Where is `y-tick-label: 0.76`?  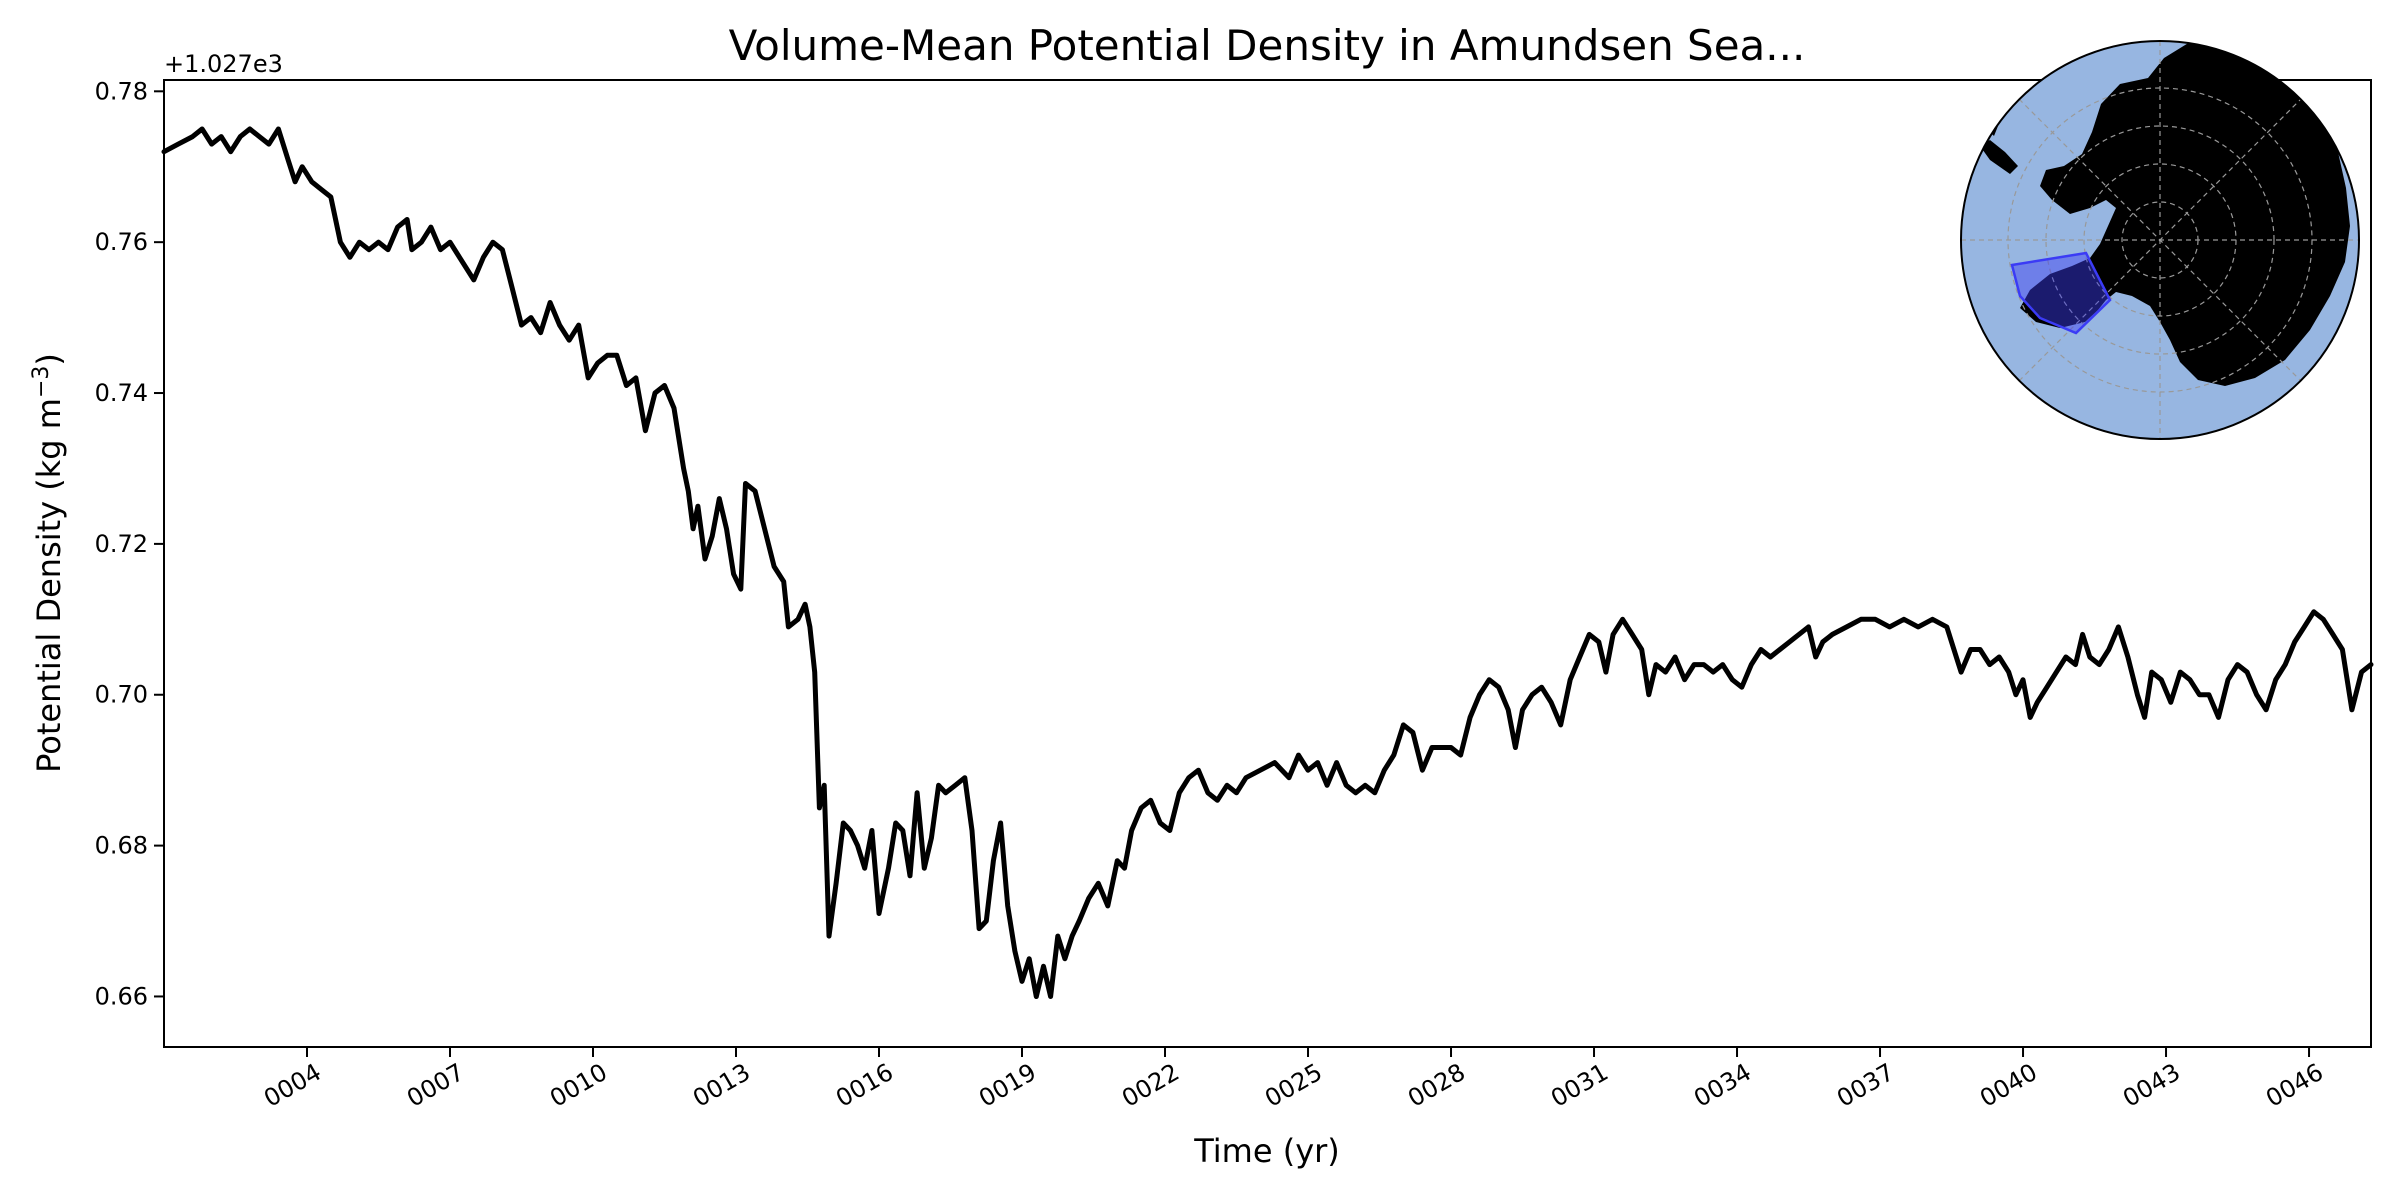 y-tick-label: 0.76 is located at coordinates (121, 242).